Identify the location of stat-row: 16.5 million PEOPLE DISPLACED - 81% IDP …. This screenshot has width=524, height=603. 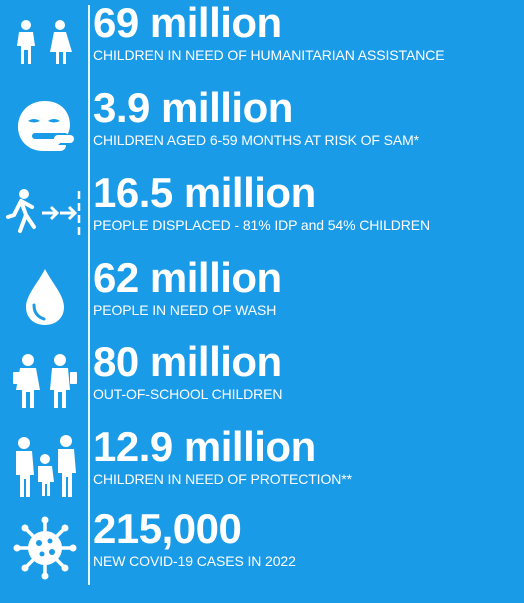
(262, 212).